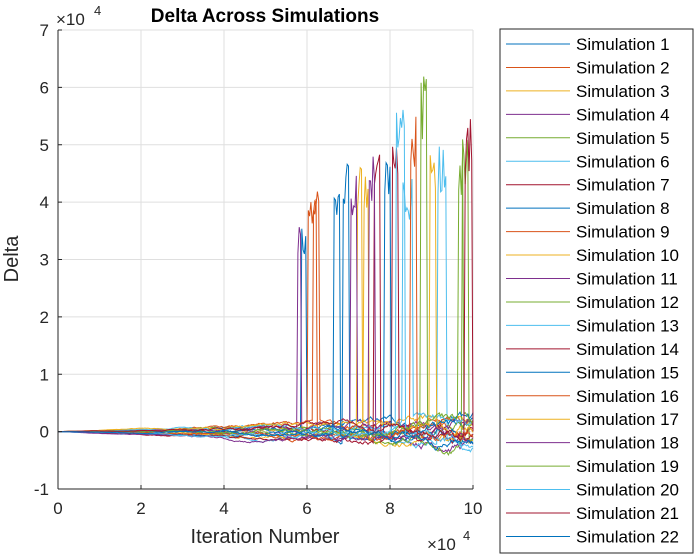 This screenshot has height=557, width=697. What do you see at coordinates (627, 396) in the screenshot?
I see `legend-label: Simulation 16` at bounding box center [627, 396].